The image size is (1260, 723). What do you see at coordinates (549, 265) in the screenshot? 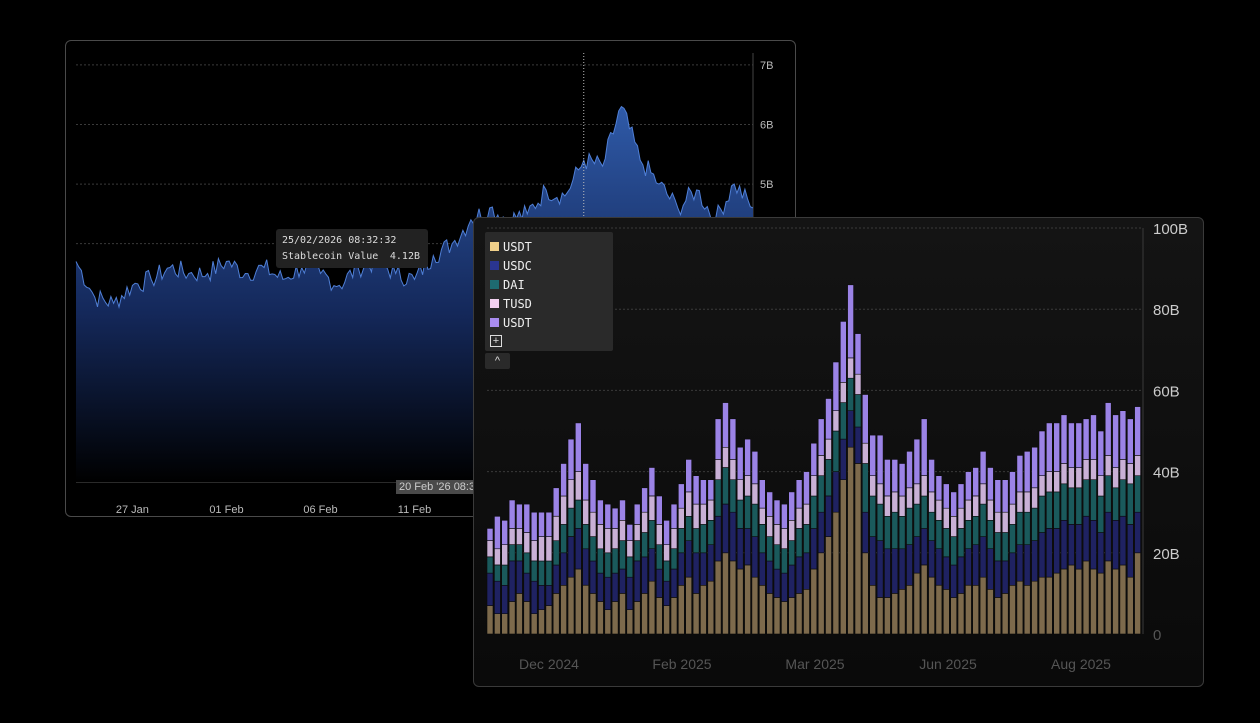
I see `legend-item-usdc: USDC` at bounding box center [549, 265].